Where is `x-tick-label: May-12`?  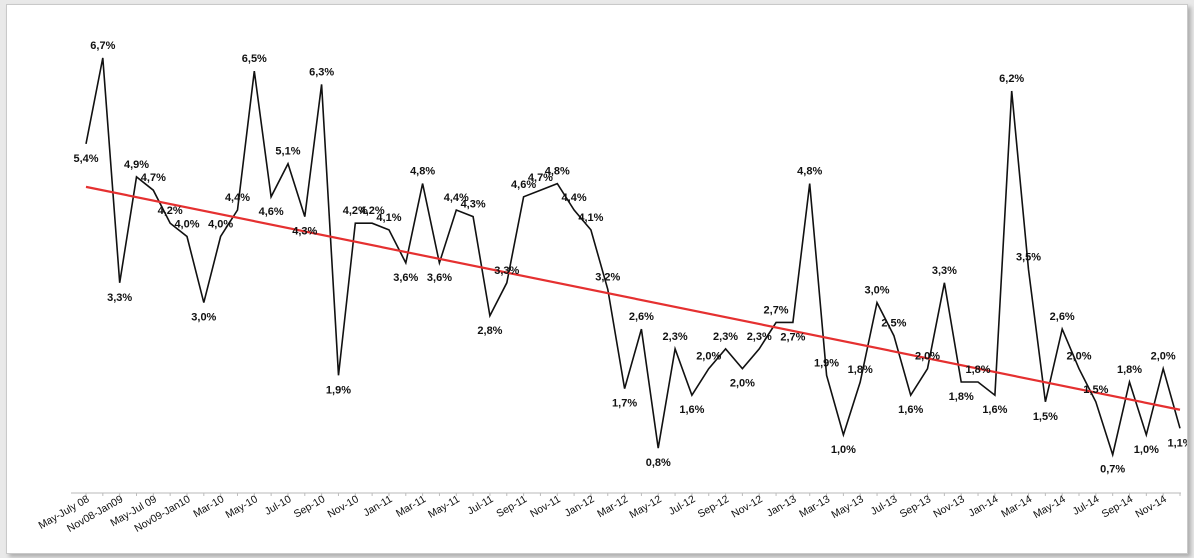 x-tick-label: May-12 is located at coordinates (645, 507).